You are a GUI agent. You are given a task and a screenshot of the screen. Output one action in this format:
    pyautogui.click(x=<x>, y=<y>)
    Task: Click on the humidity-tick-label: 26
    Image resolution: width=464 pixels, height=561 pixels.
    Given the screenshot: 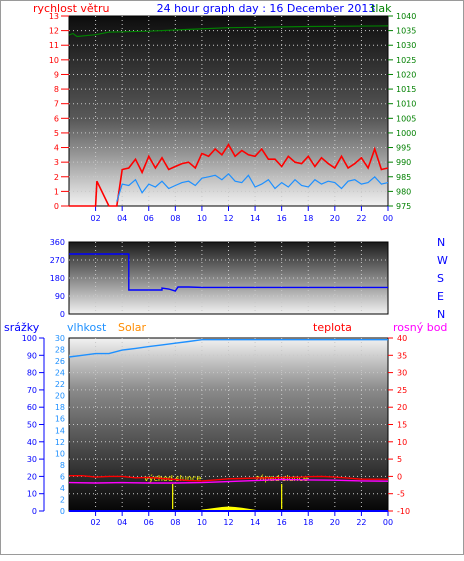 What is the action you would take?
    pyautogui.click(x=60, y=361)
    